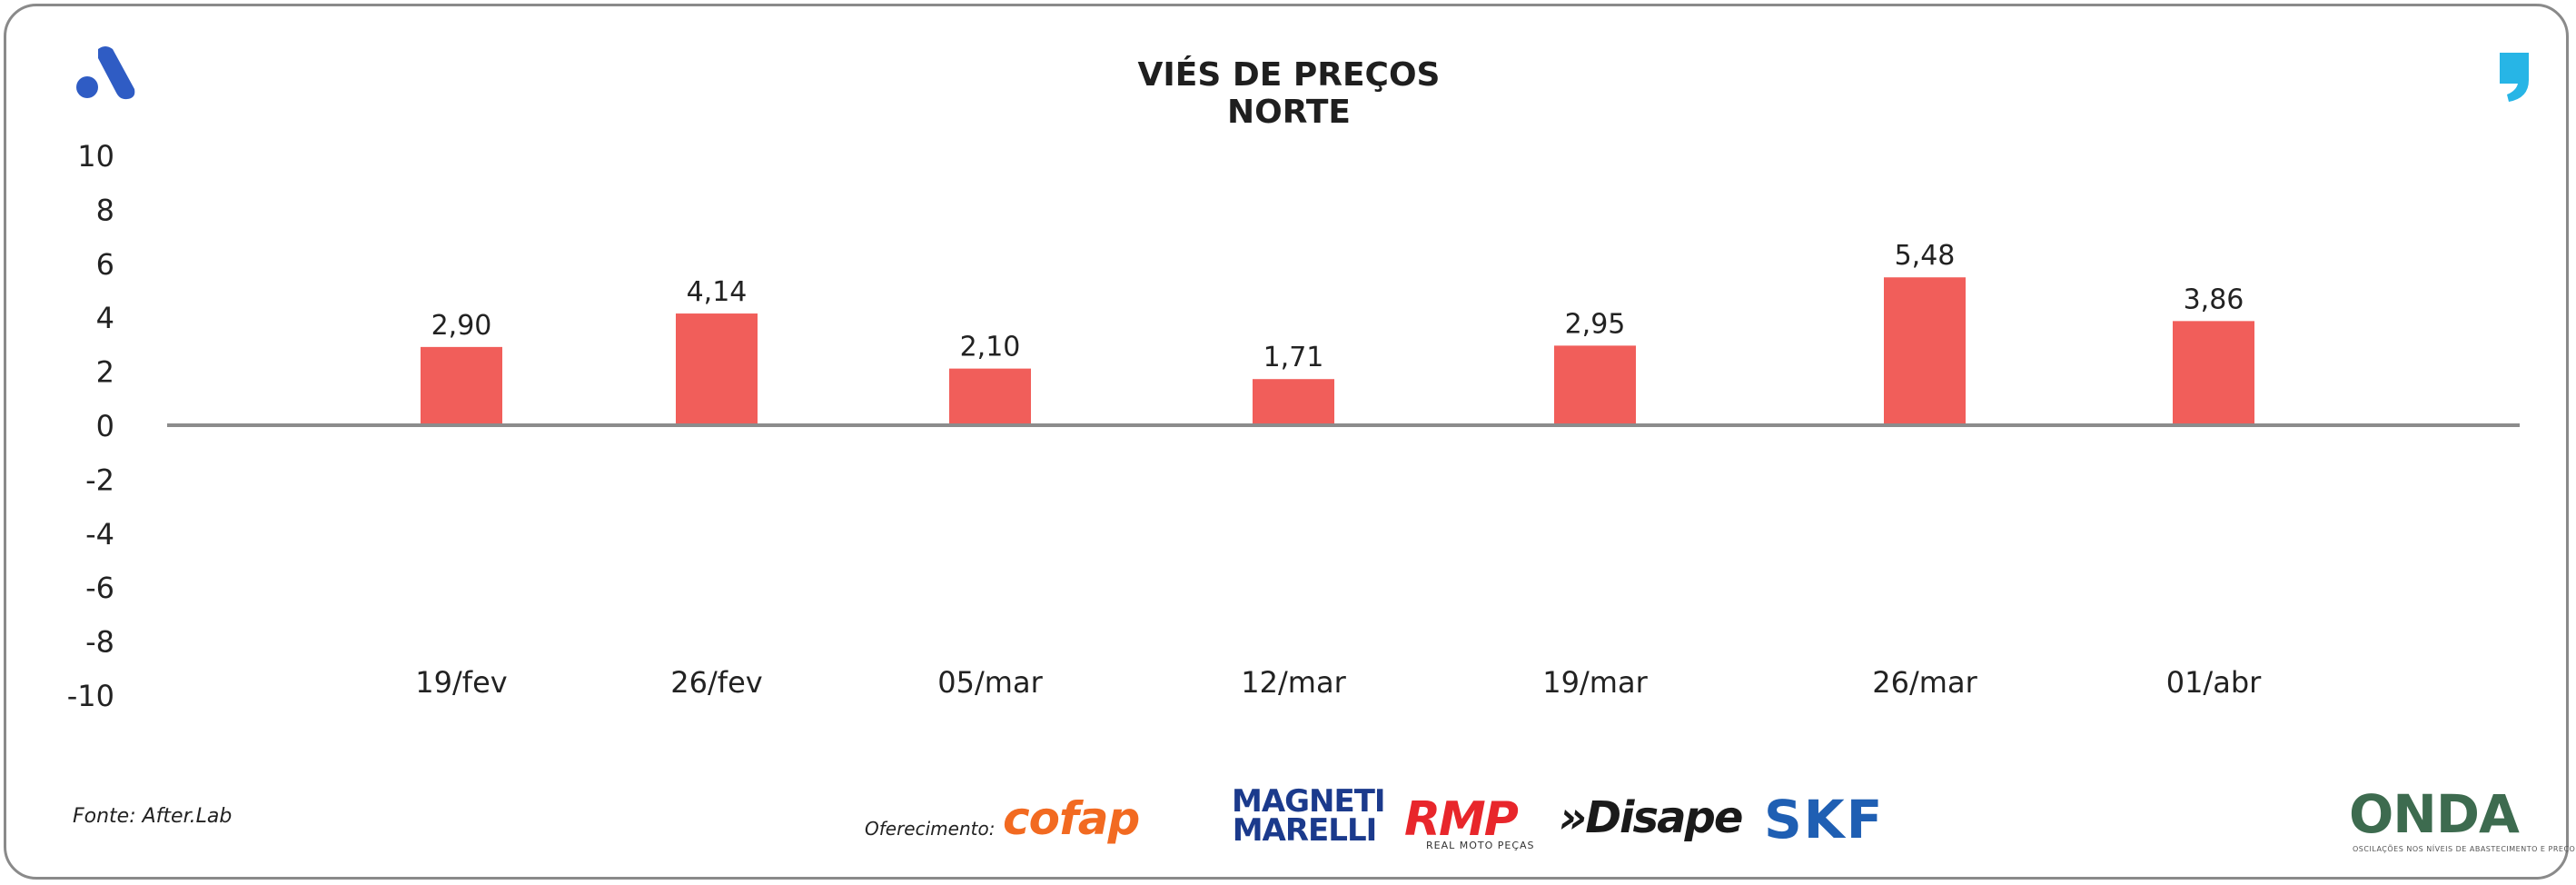 This screenshot has width=2576, height=885. What do you see at coordinates (461, 682) in the screenshot?
I see `x-tick-label: 19/fev` at bounding box center [461, 682].